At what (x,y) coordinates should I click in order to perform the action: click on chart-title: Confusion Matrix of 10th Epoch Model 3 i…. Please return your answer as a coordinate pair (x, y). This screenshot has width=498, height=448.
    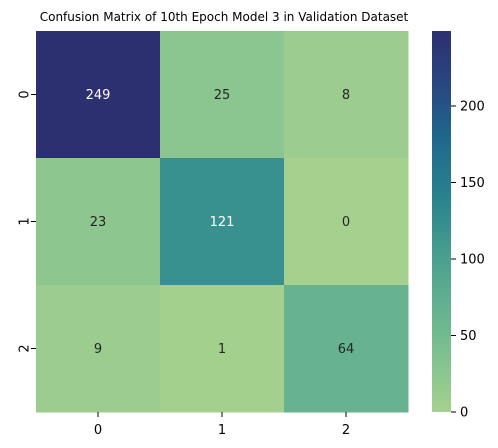
    Looking at the image, I should click on (224, 17).